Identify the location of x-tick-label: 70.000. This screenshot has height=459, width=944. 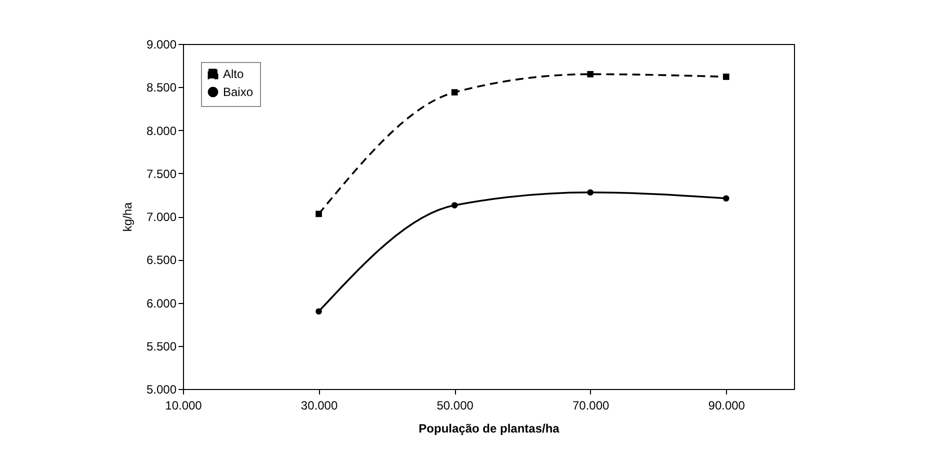
(591, 405).